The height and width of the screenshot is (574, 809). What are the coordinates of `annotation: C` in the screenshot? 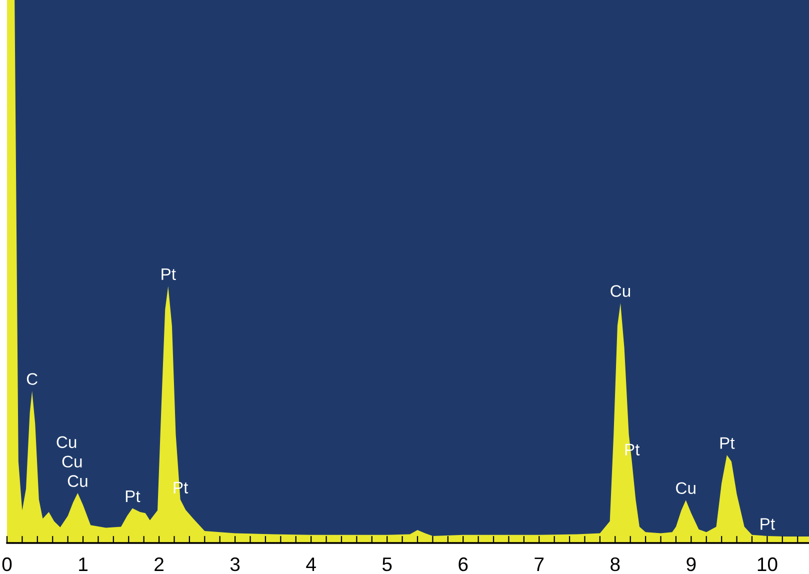 It's located at (32, 379).